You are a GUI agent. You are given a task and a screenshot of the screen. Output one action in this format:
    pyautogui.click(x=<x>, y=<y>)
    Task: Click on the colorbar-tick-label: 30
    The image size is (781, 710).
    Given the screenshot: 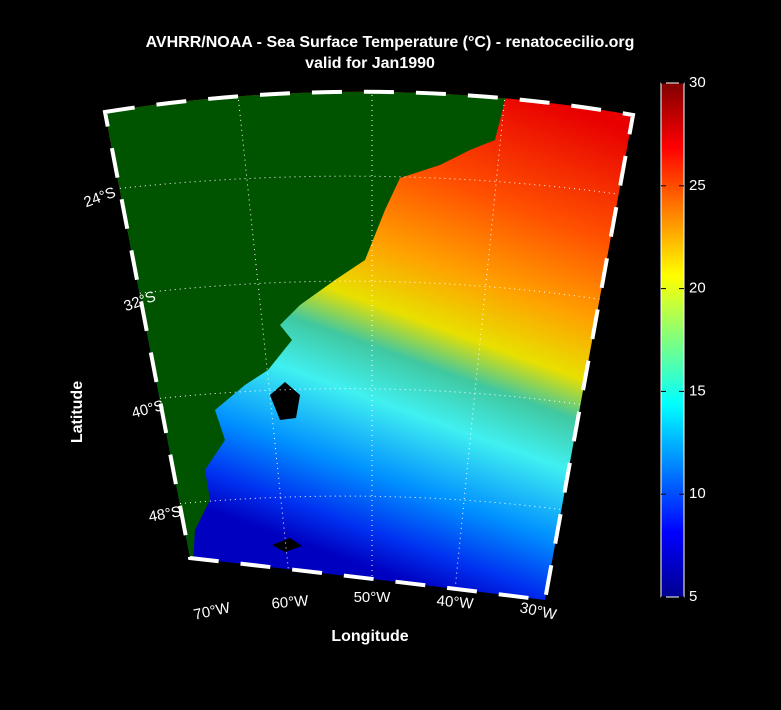 What is the action you would take?
    pyautogui.click(x=697, y=82)
    